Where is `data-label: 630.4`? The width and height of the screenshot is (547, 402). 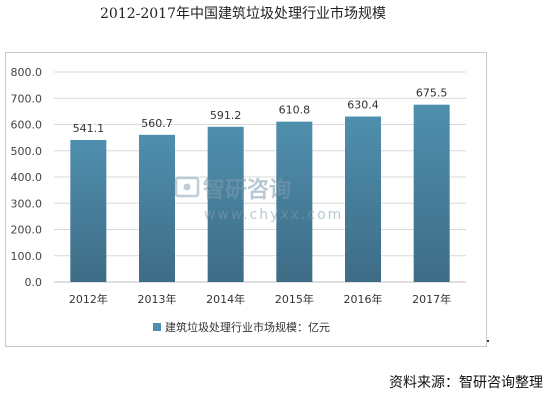
data-label: 630.4 is located at coordinates (363, 105).